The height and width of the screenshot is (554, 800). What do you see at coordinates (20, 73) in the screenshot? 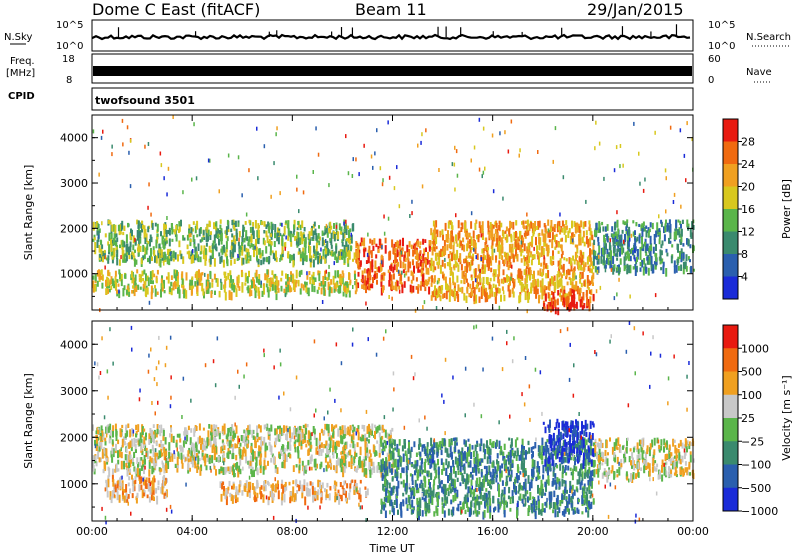
I see `freq-unit: [MHz]` at bounding box center [20, 73].